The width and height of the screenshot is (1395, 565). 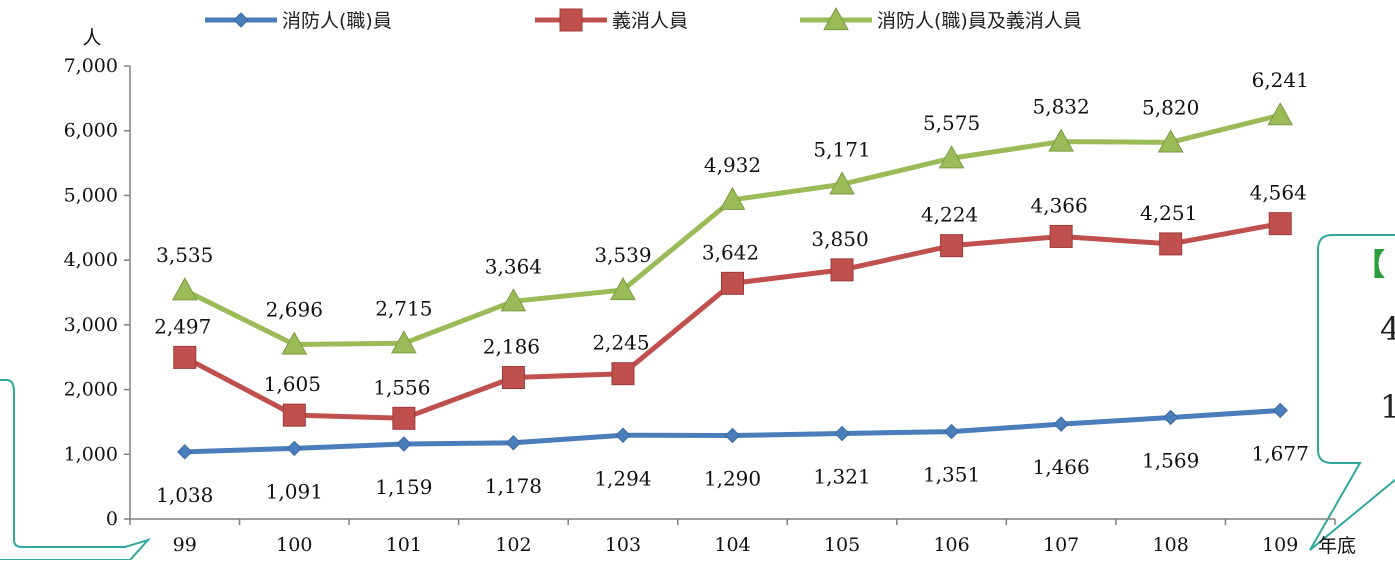 What do you see at coordinates (513, 545) in the screenshot?
I see `x-tick-label: 102` at bounding box center [513, 545].